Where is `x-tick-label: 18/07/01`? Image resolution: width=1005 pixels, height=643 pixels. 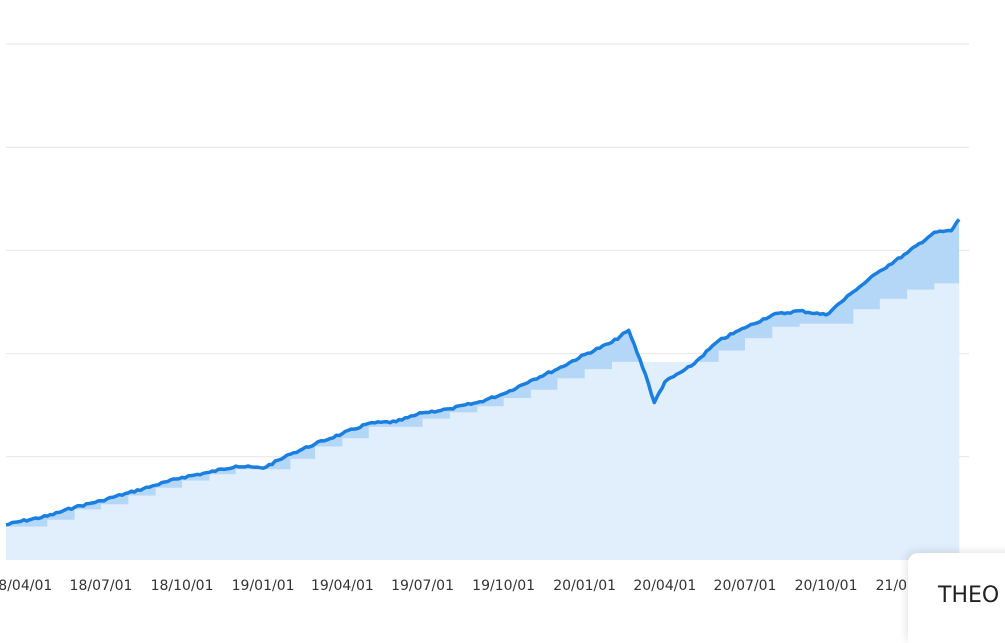
x-tick-label: 18/07/01 is located at coordinates (101, 586).